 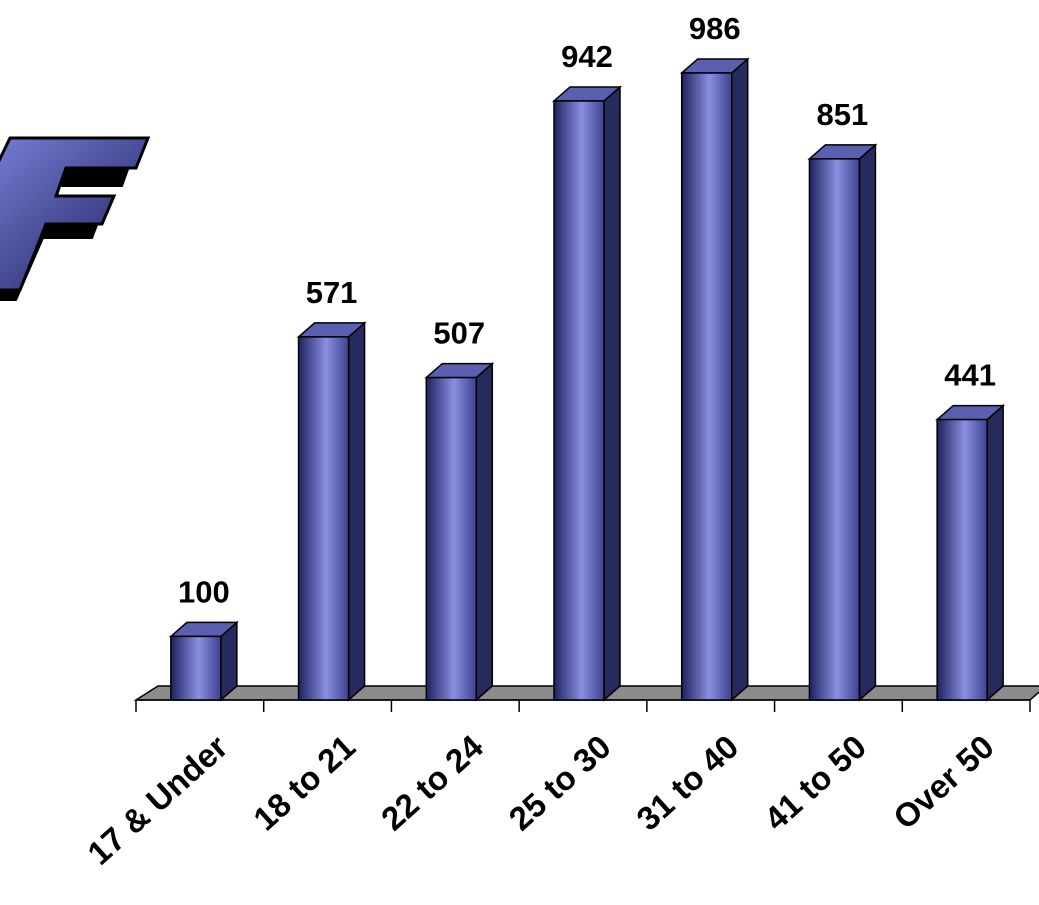 I want to click on data-label: 986, so click(x=715, y=28).